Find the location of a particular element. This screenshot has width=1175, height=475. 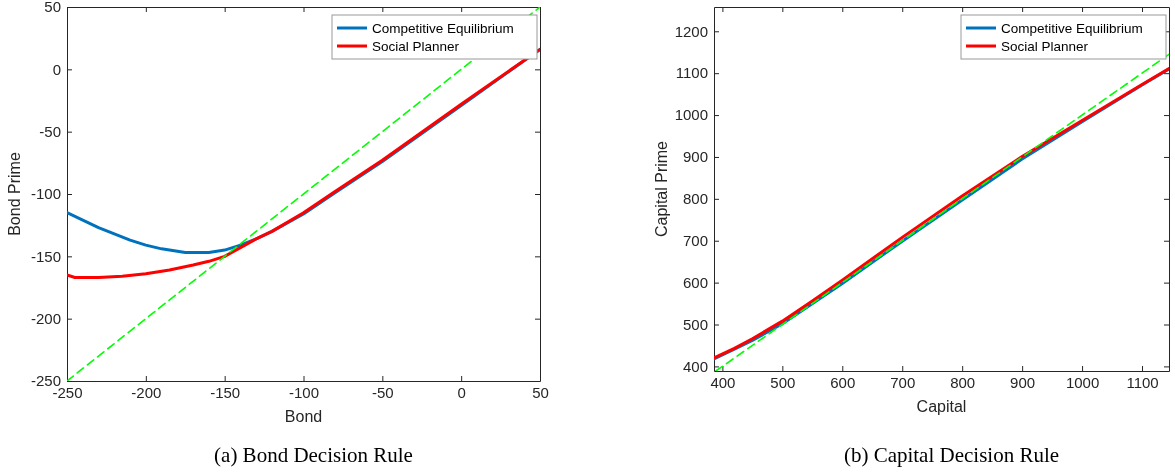

x-tick-label: 700 is located at coordinates (903, 382).